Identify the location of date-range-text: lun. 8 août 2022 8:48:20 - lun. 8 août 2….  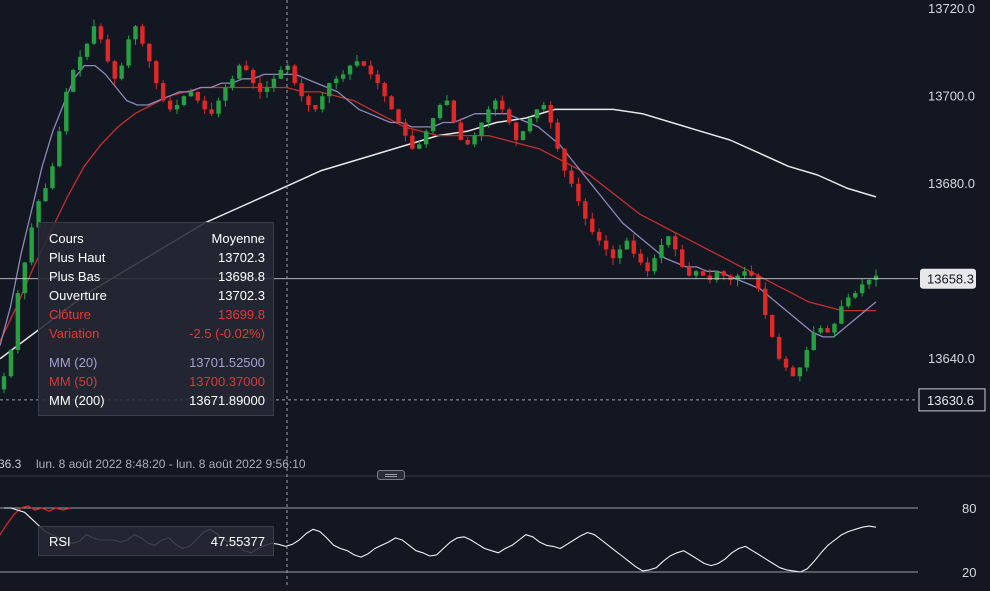
(171, 464).